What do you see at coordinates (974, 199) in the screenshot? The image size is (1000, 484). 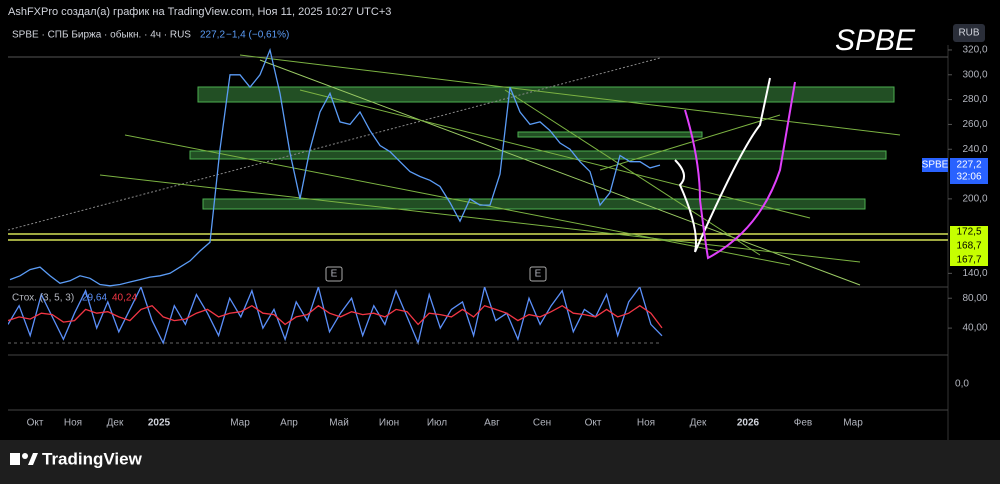 I see `y-tick-label: 200,0` at bounding box center [974, 199].